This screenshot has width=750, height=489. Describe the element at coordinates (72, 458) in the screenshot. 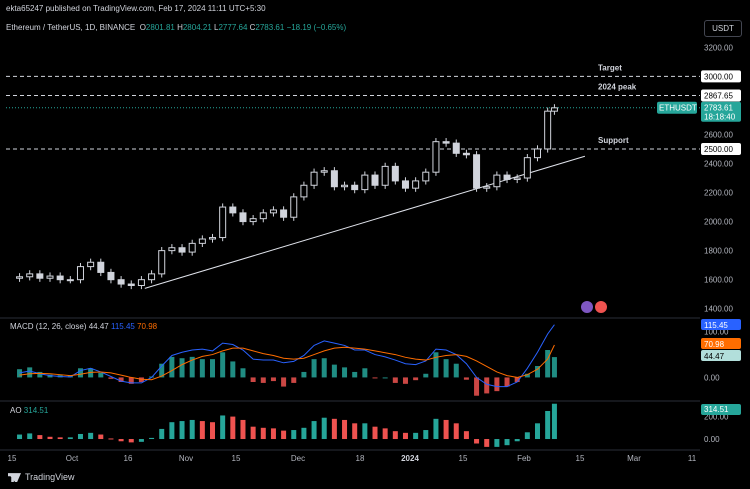

I see `time-axis-tick: Oct` at that location.